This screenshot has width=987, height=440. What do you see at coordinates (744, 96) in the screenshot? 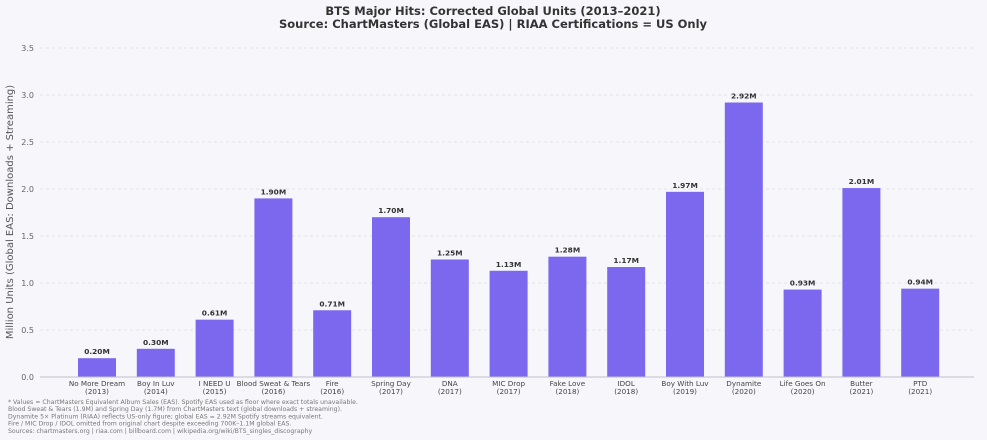
I see `value-label: 2.92M` at bounding box center [744, 96].